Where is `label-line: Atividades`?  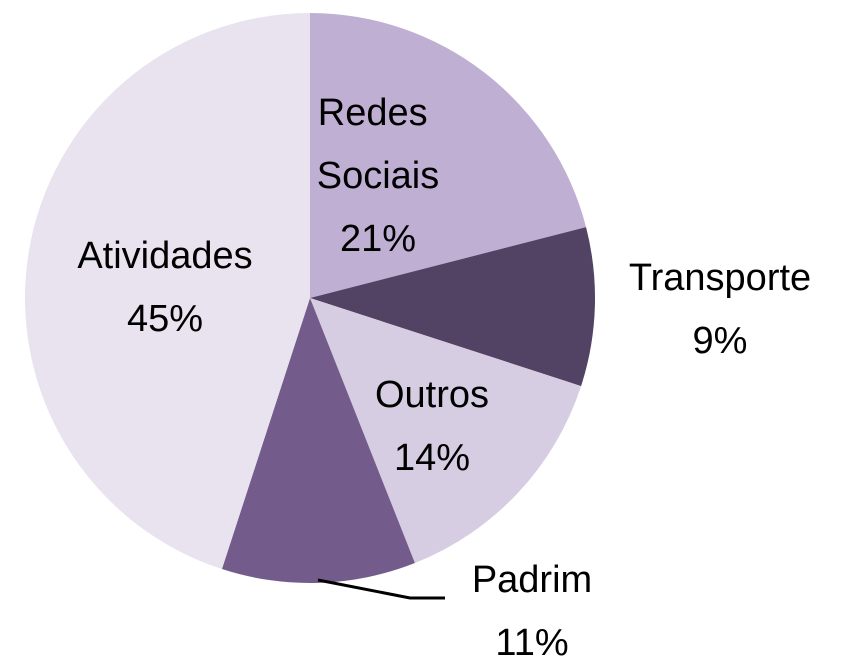
label-line: Atividades is located at coordinates (164, 256).